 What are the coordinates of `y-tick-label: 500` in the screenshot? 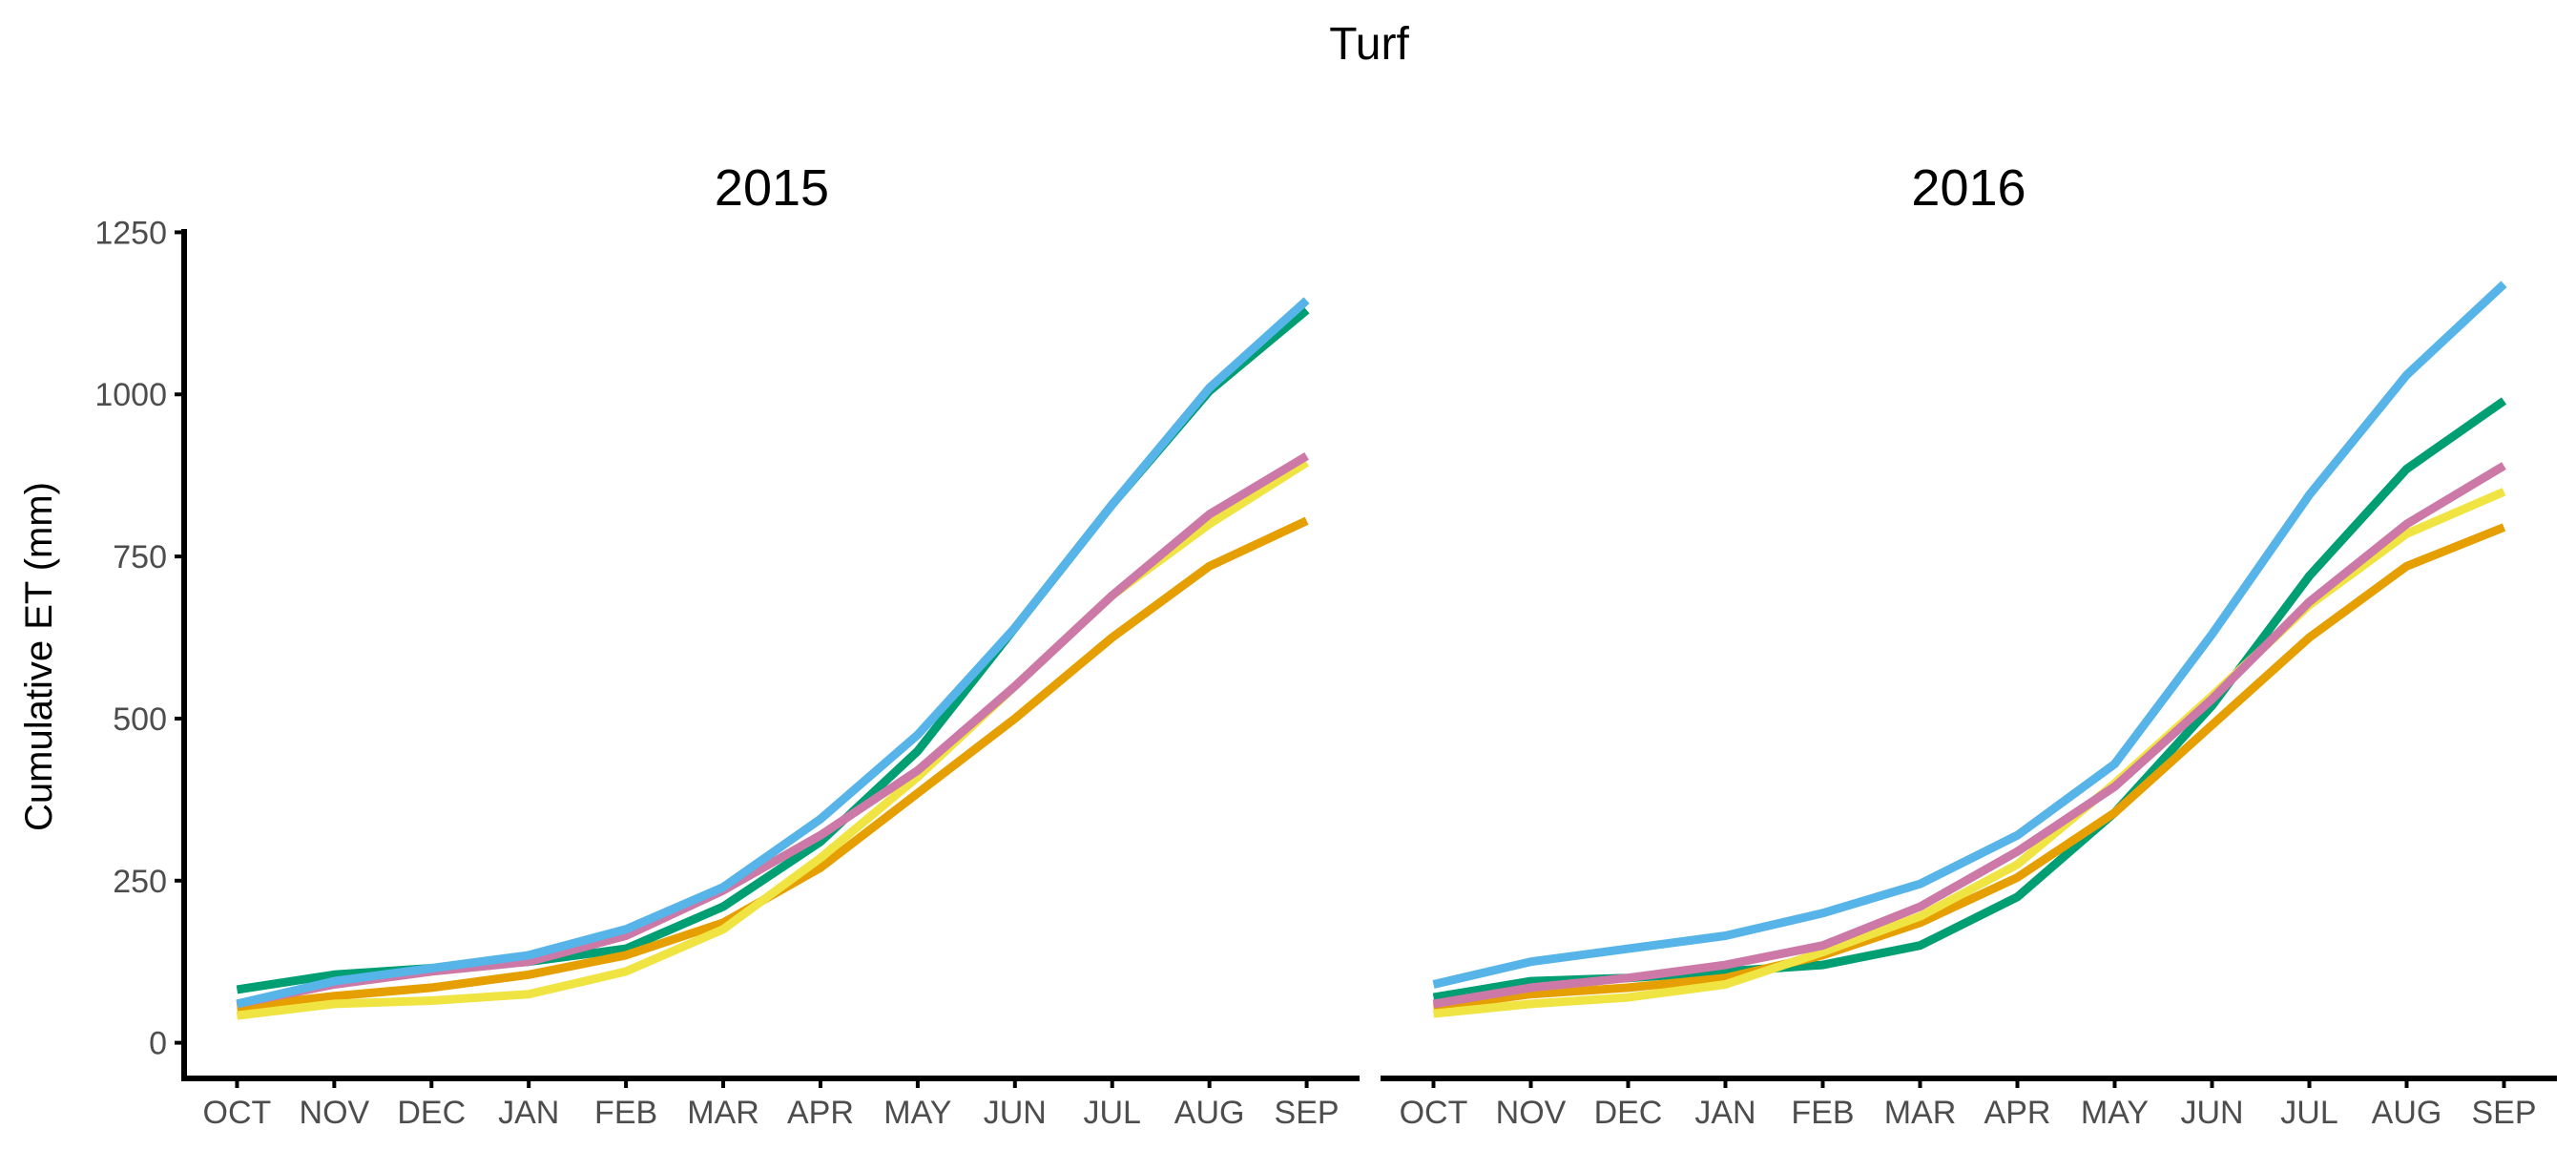 It's located at (140, 719).